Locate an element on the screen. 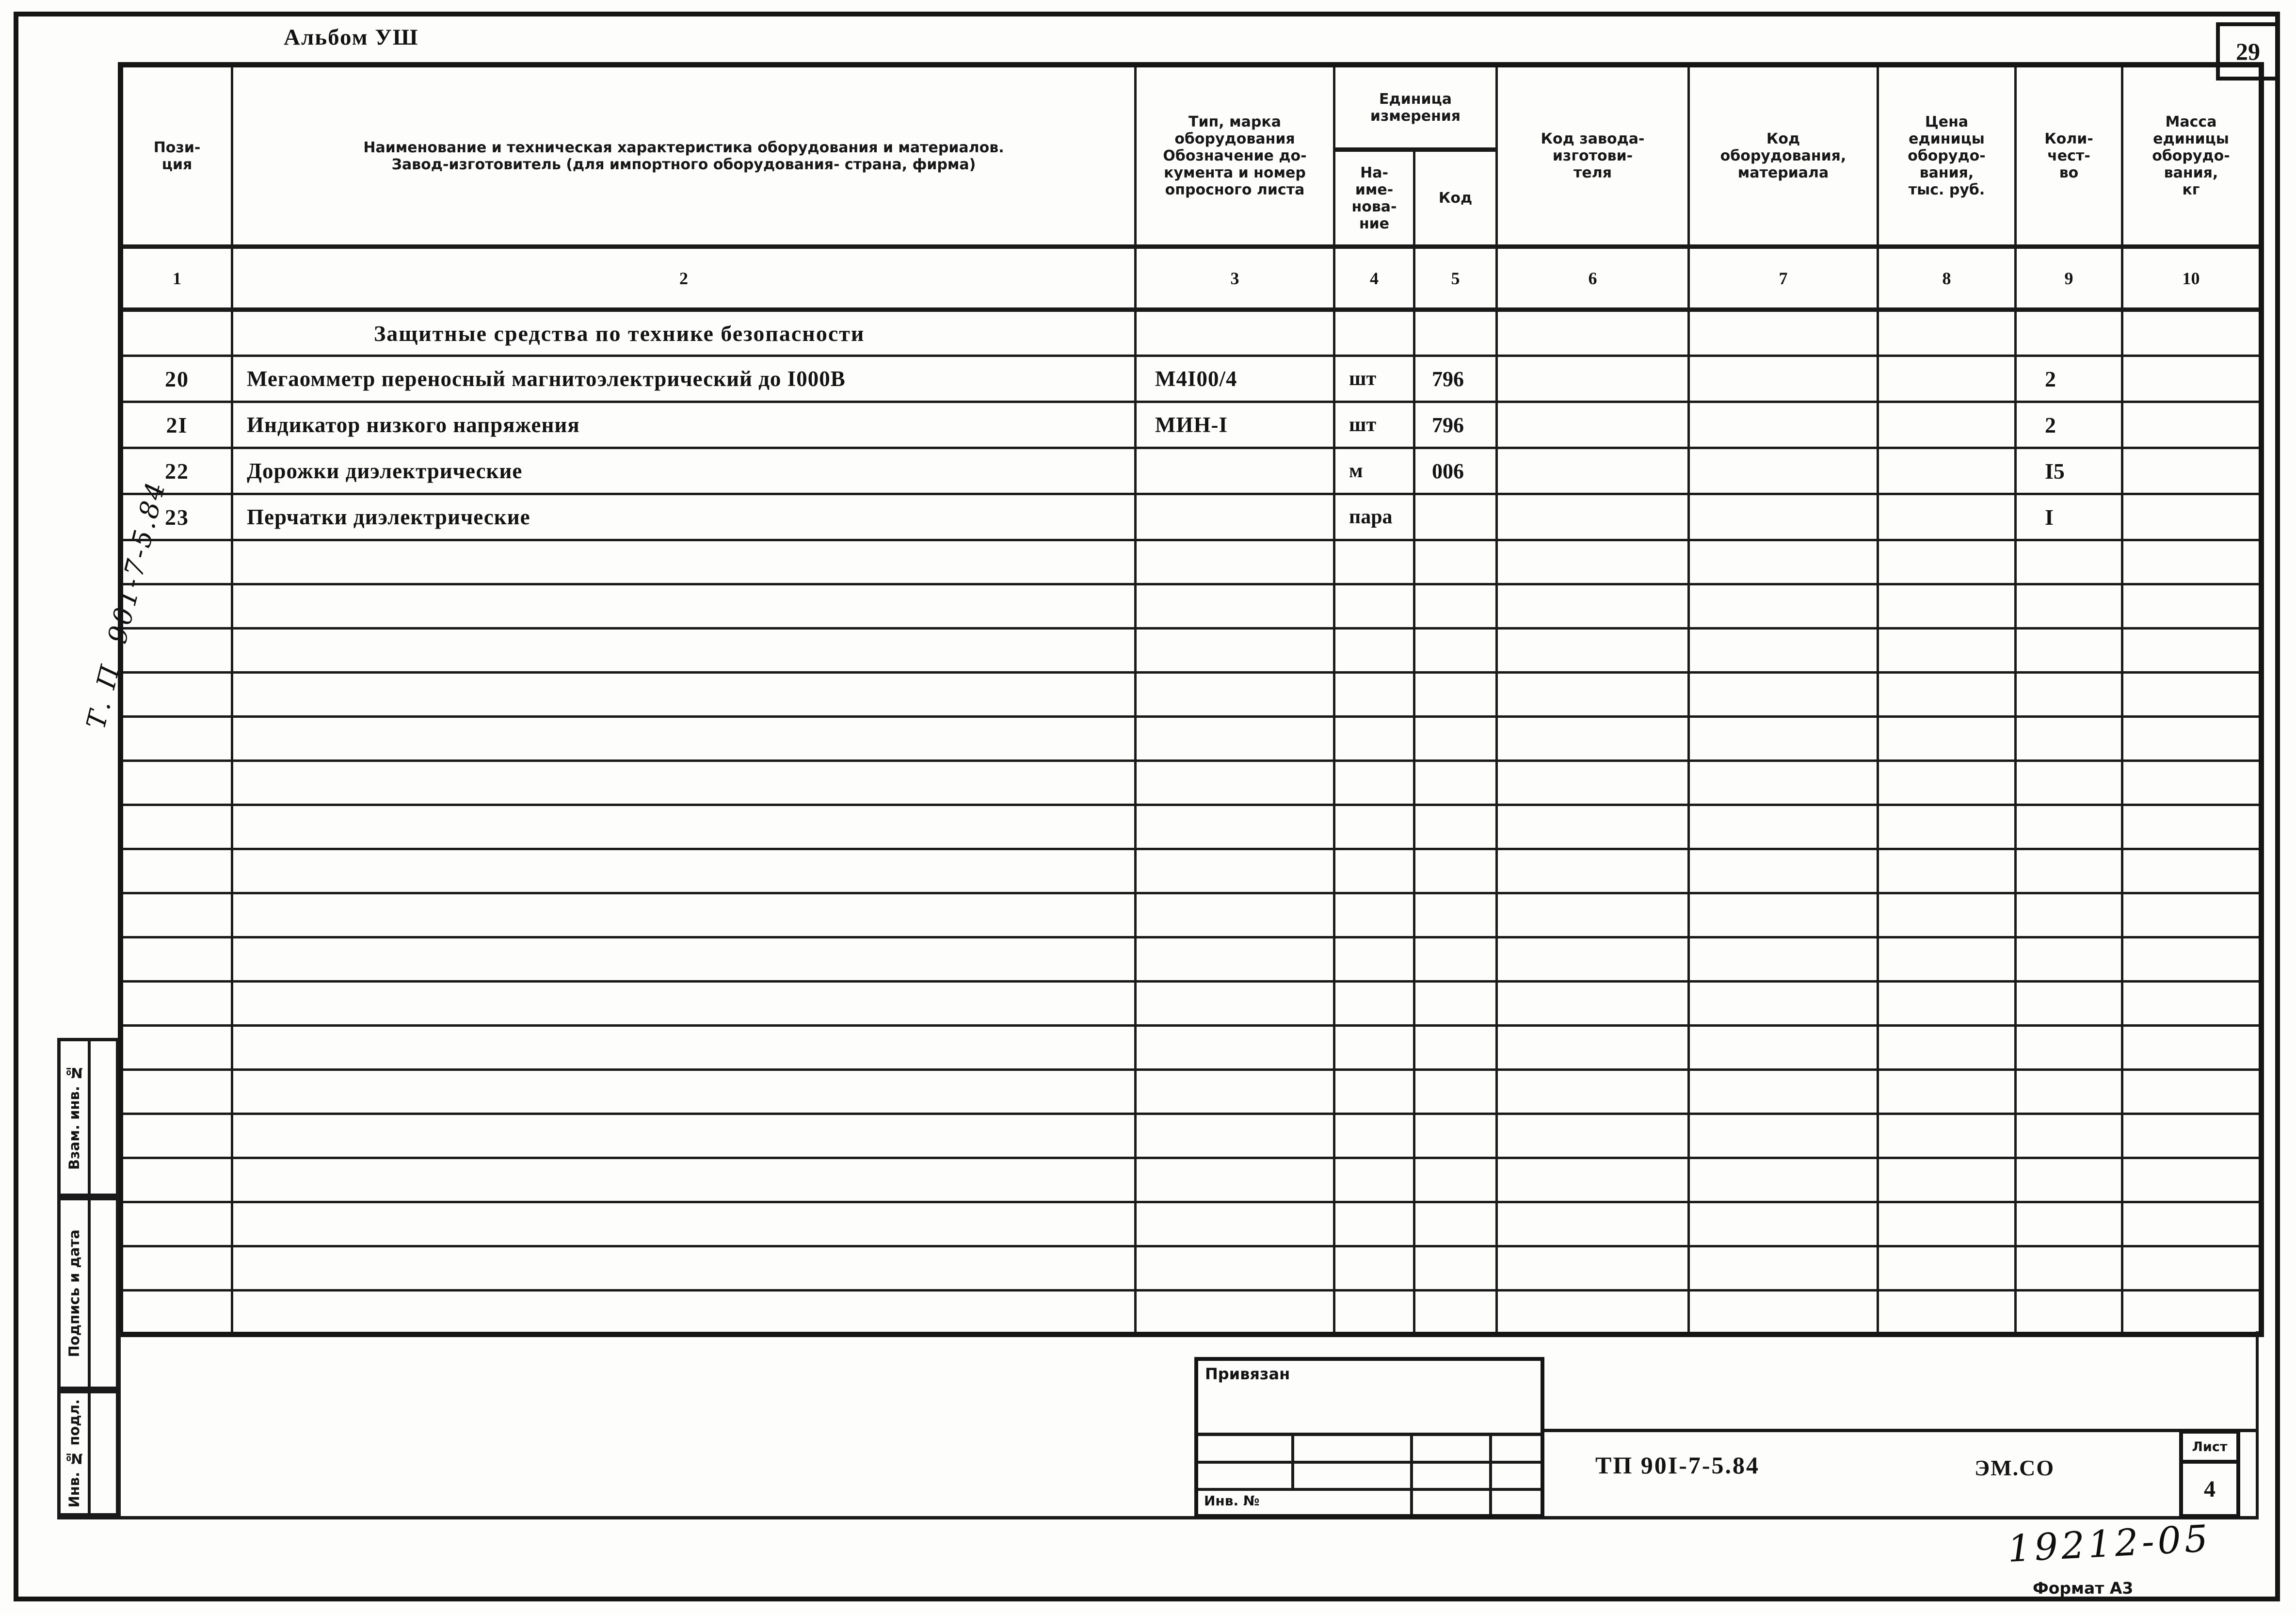 The height and width of the screenshot is (1615, 2296). sheet-number: 4 is located at coordinates (2210, 1489).